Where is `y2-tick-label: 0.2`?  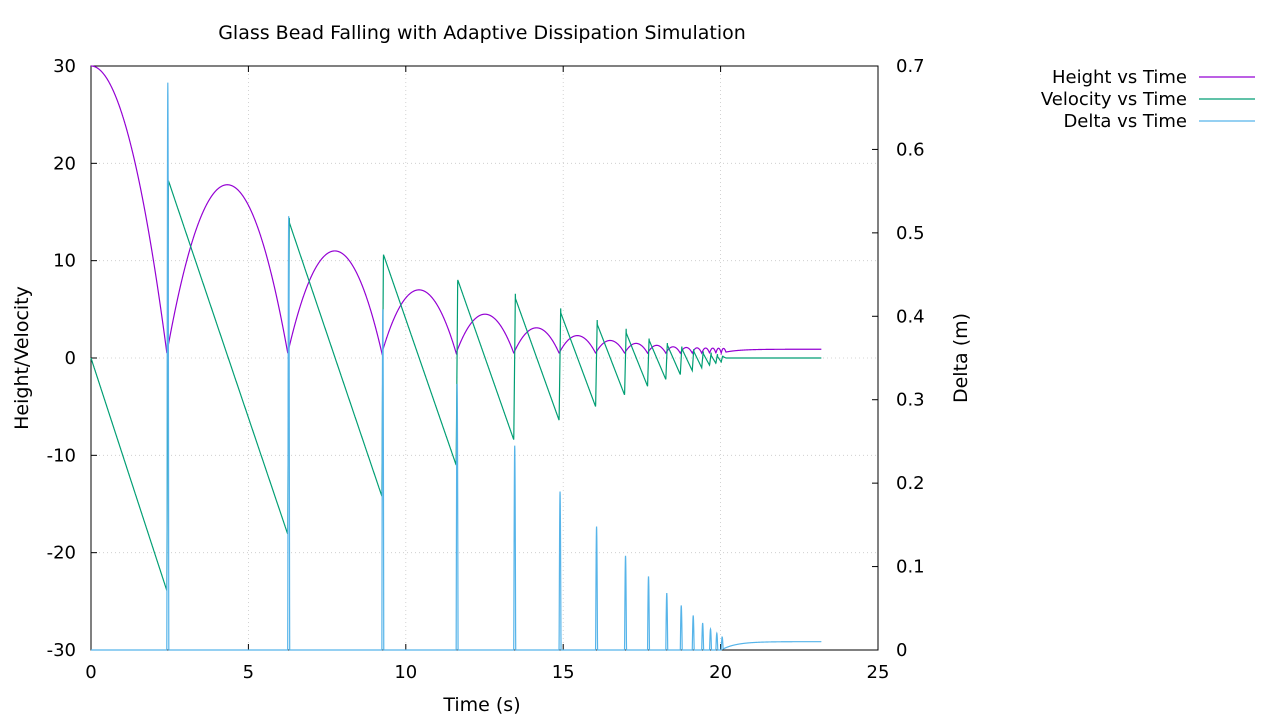 y2-tick-label: 0.2 is located at coordinates (910, 483).